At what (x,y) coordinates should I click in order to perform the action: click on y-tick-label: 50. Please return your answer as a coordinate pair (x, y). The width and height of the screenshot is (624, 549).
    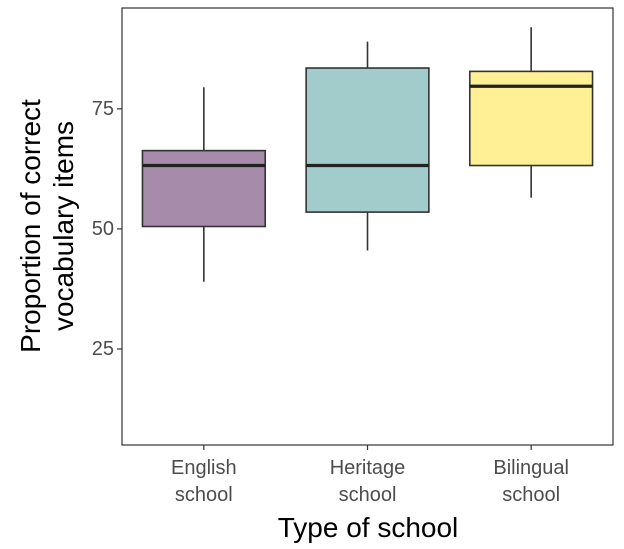
    Looking at the image, I should click on (103, 229).